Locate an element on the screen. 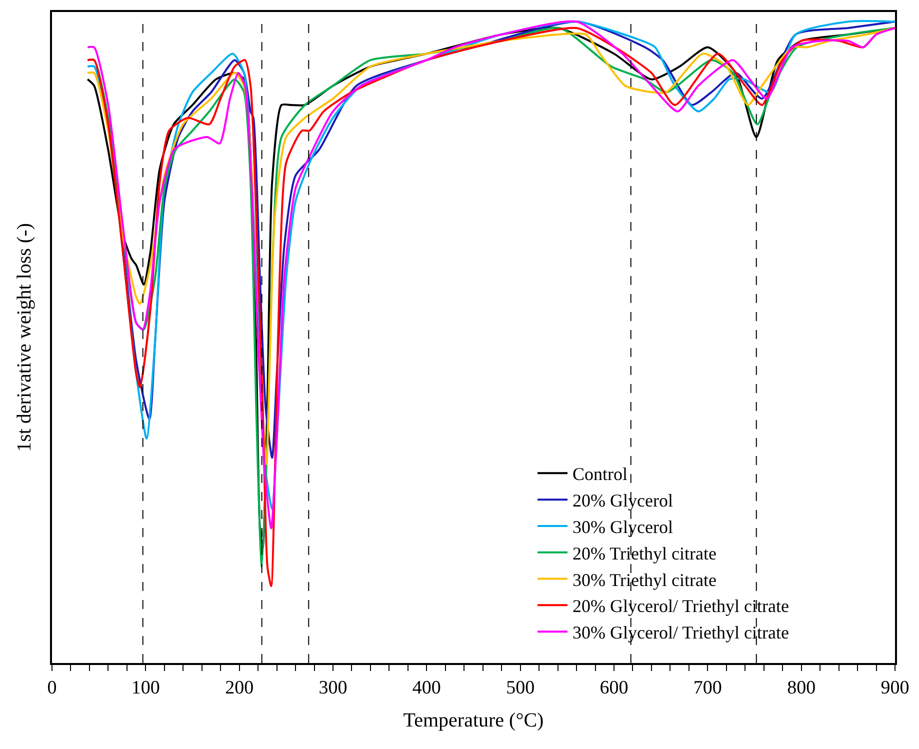  x-tick-label: 400 is located at coordinates (426, 688).